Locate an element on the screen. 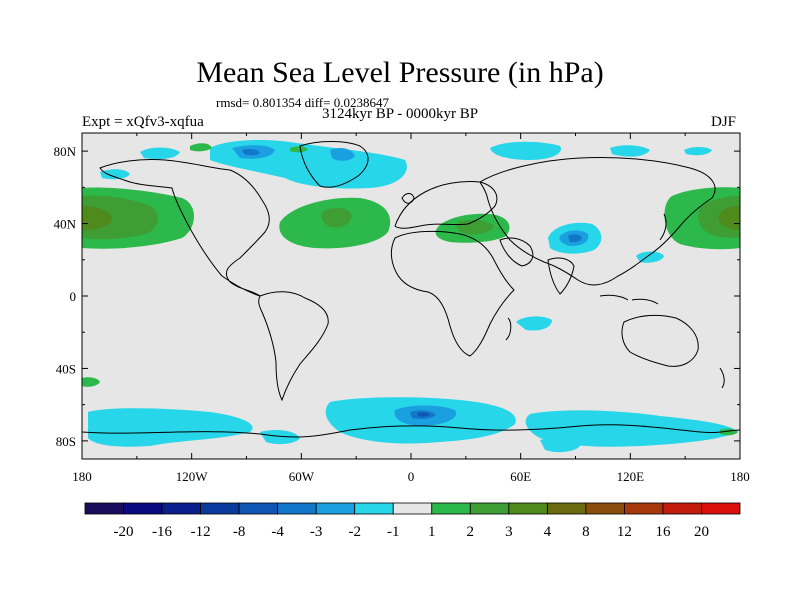 The width and height of the screenshot is (800, 600). anomaly-north-pacific-left-core is located at coordinates (120, 217).